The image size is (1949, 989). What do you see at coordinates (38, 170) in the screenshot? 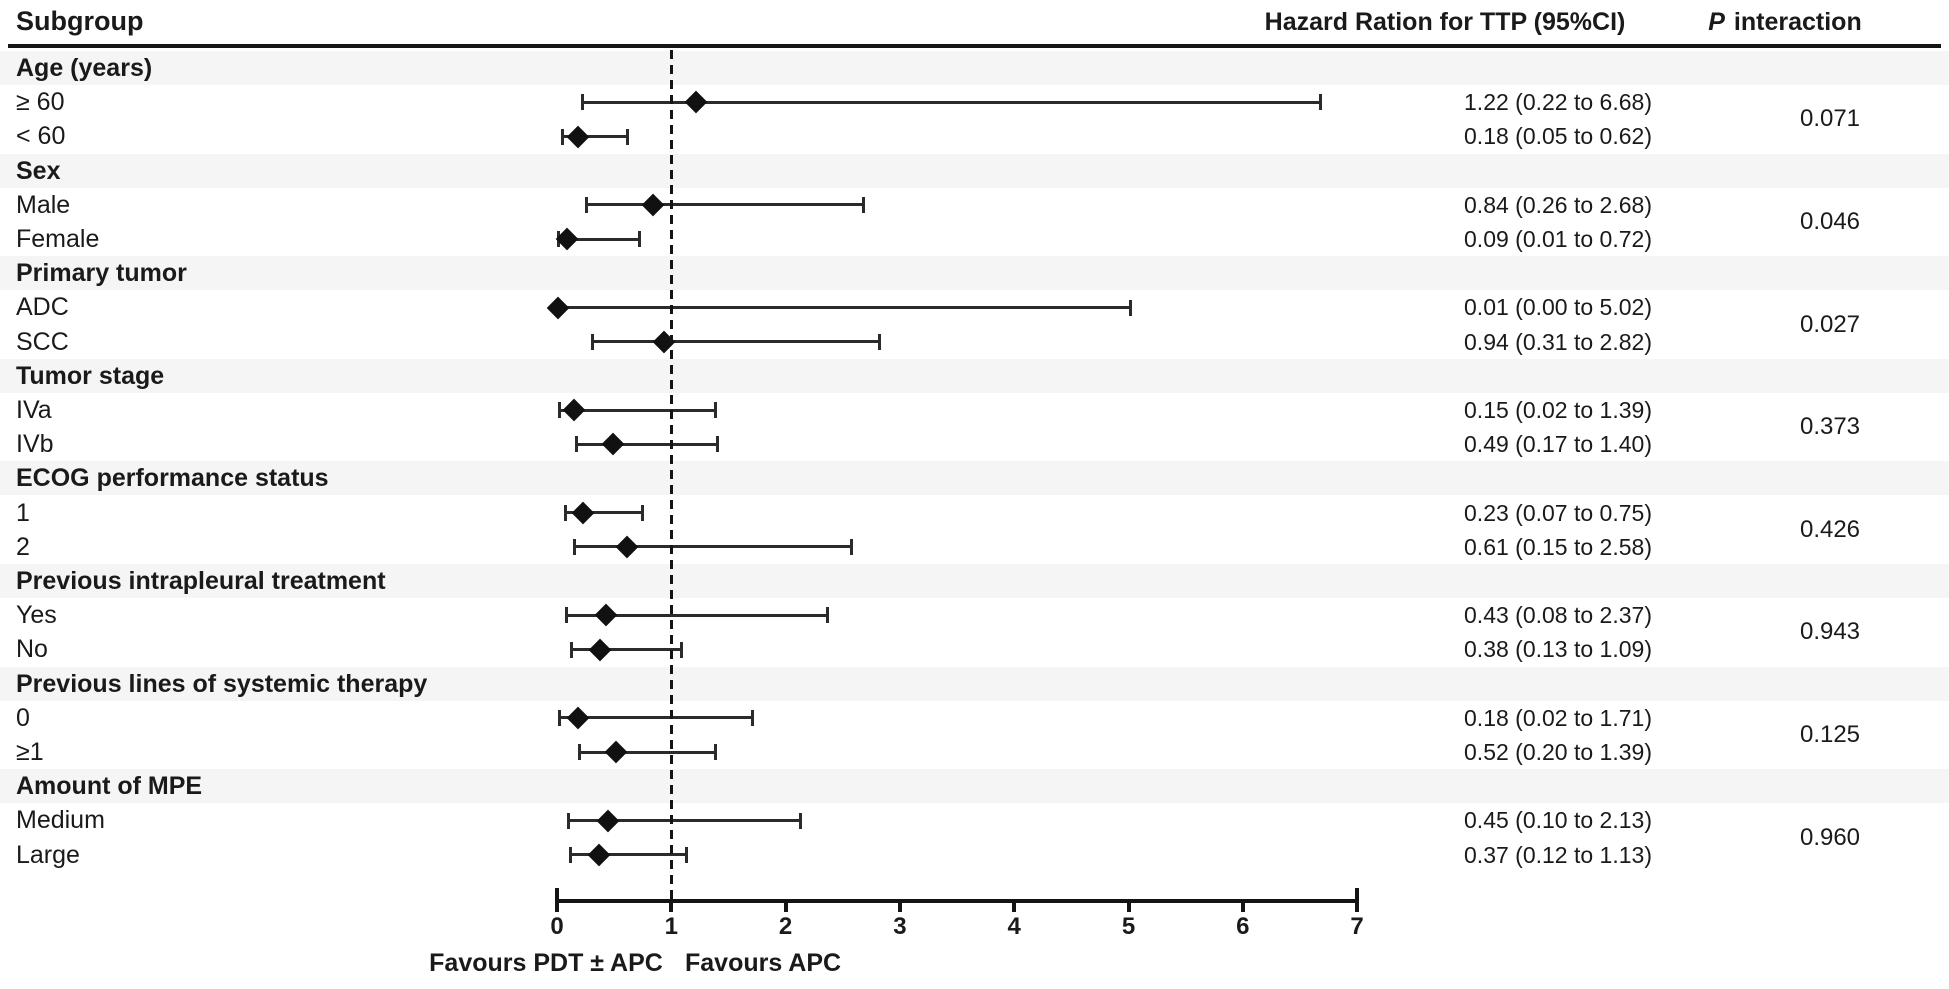
I see `group-label: Sex` at bounding box center [38, 170].